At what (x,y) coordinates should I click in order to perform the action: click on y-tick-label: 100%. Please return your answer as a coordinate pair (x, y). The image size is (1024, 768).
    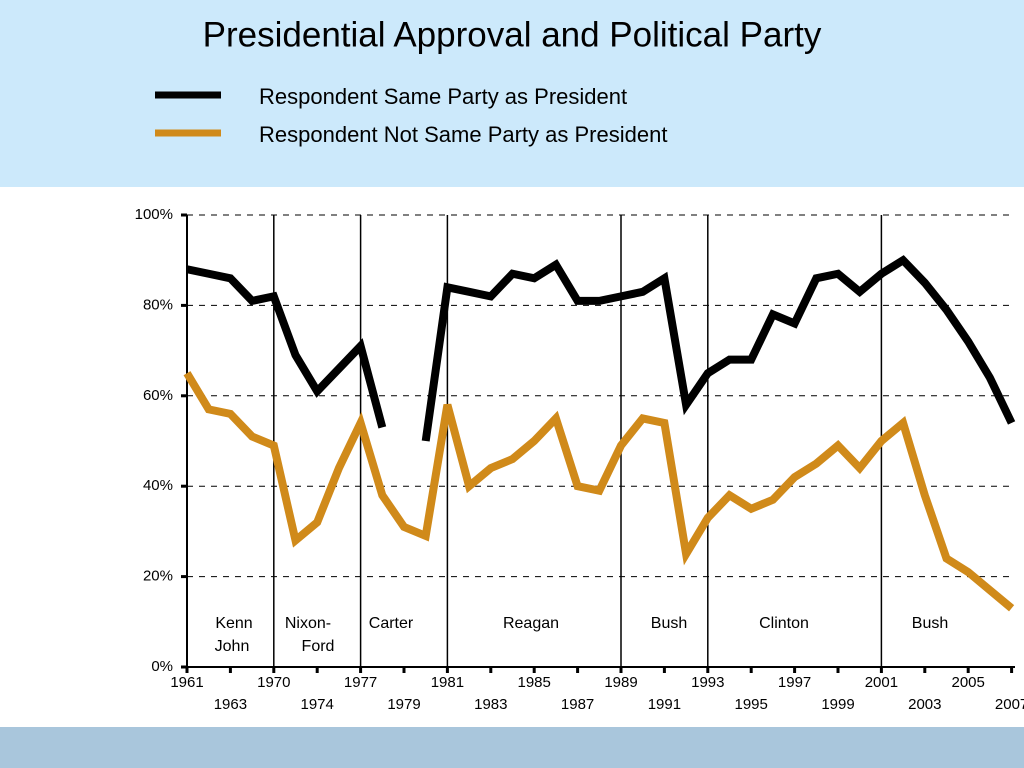
    Looking at the image, I should click on (154, 214).